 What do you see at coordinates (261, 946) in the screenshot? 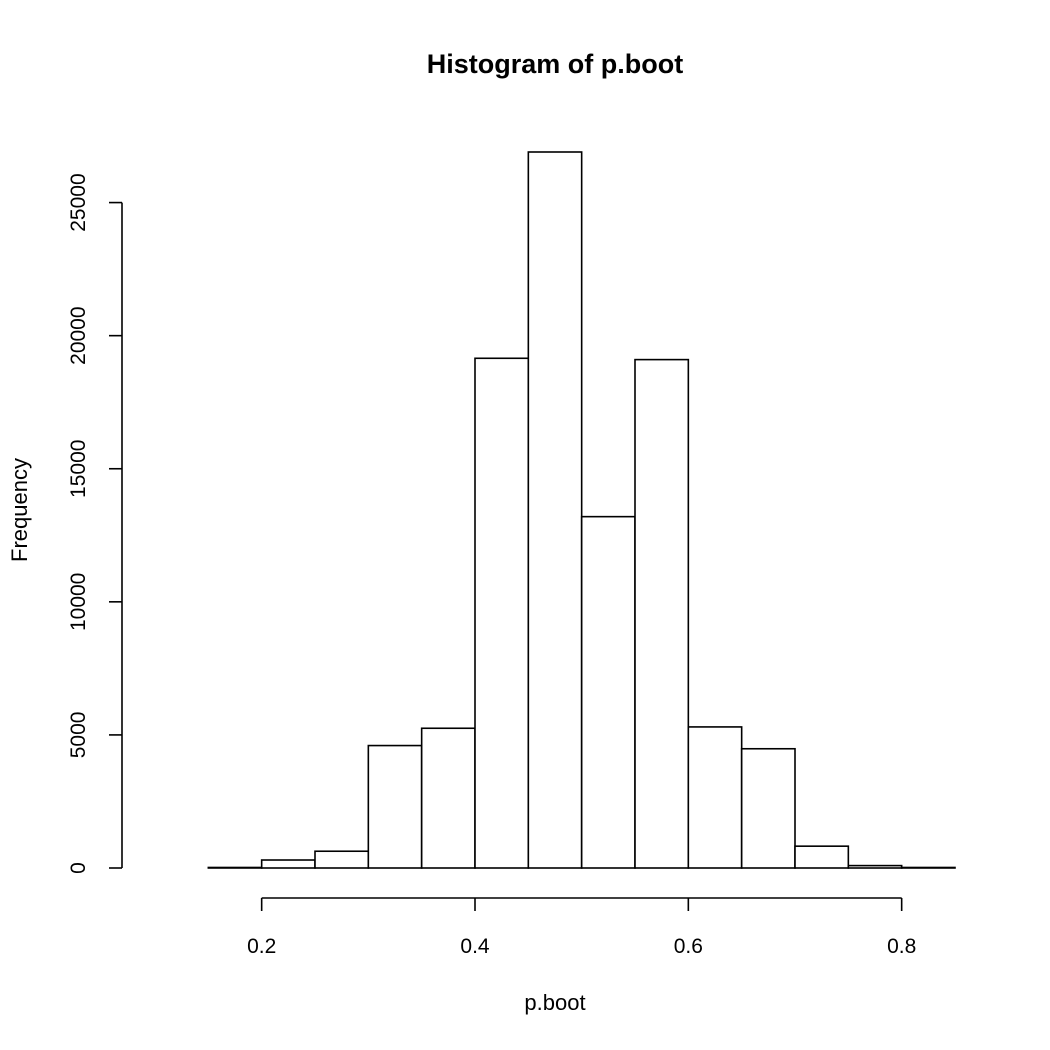
I see `x-tick-label: 0.2` at bounding box center [261, 946].